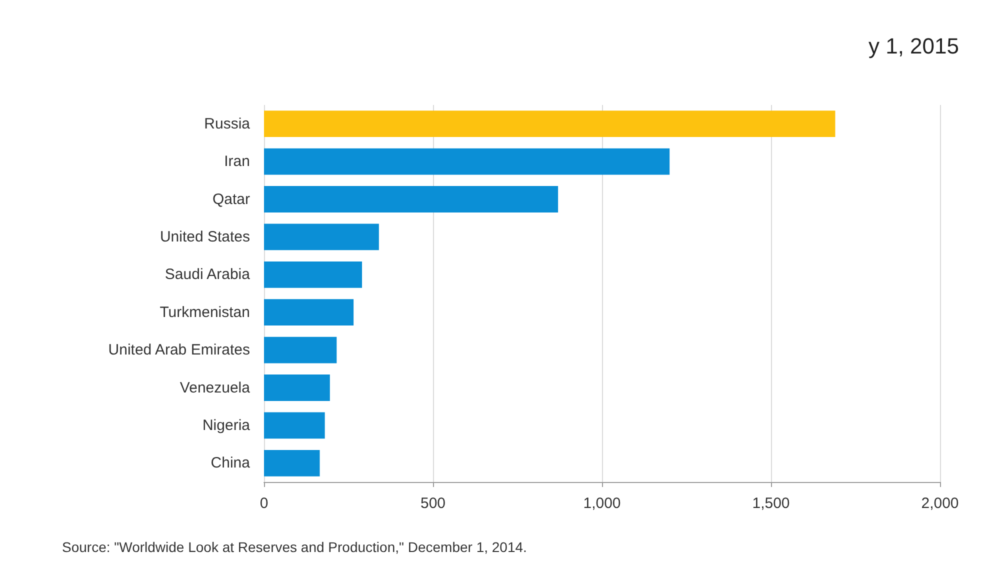 Image resolution: width=992 pixels, height=582 pixels. What do you see at coordinates (205, 237) in the screenshot?
I see `y-tick-label: United States` at bounding box center [205, 237].